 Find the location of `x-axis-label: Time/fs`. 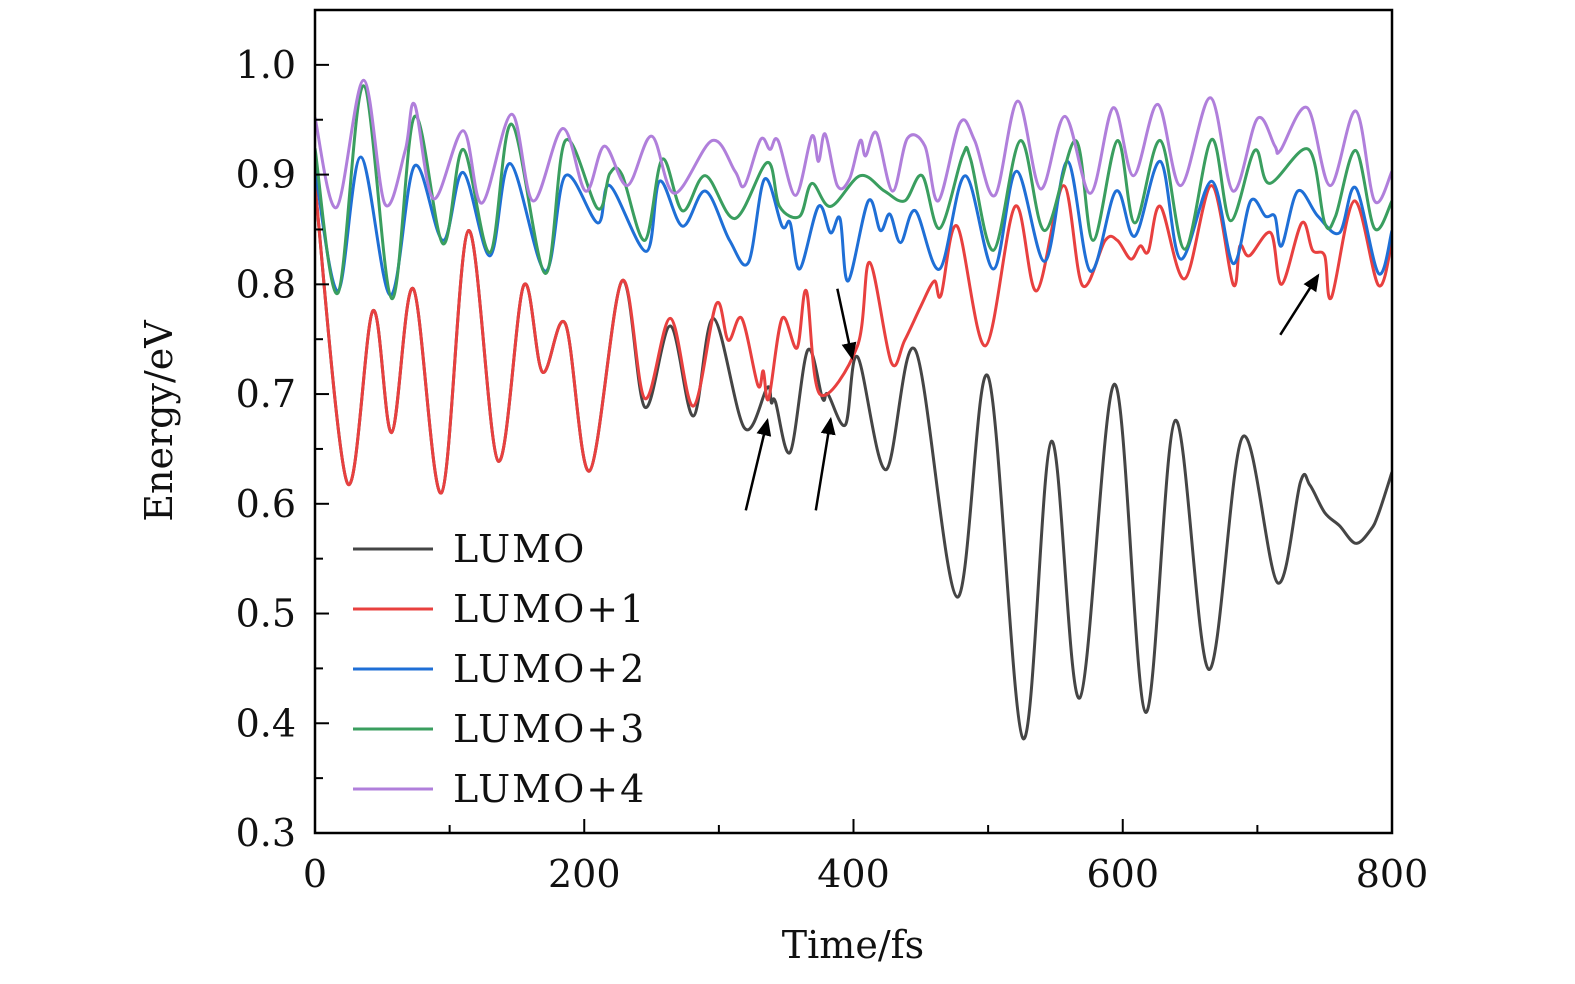

x-axis-label: Time/fs is located at coordinates (853, 945).